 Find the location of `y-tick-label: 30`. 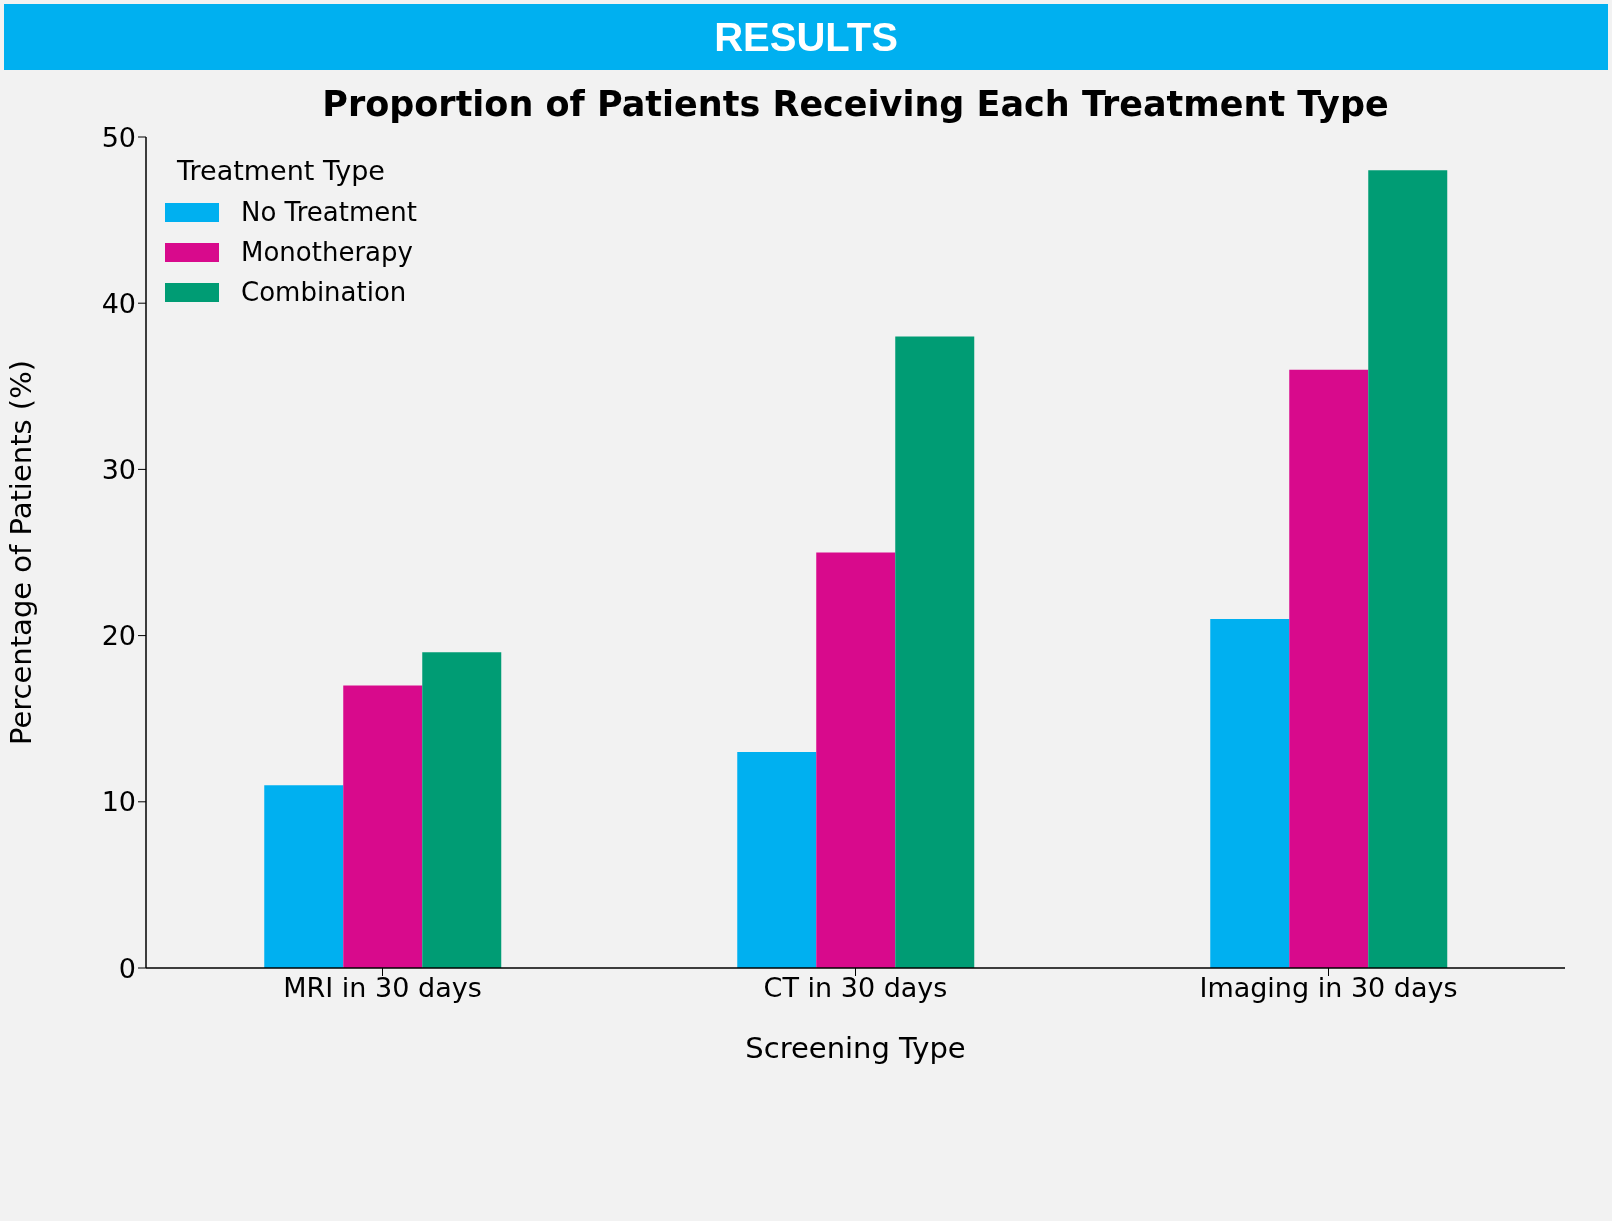

y-tick-label: 30 is located at coordinates (118, 469).